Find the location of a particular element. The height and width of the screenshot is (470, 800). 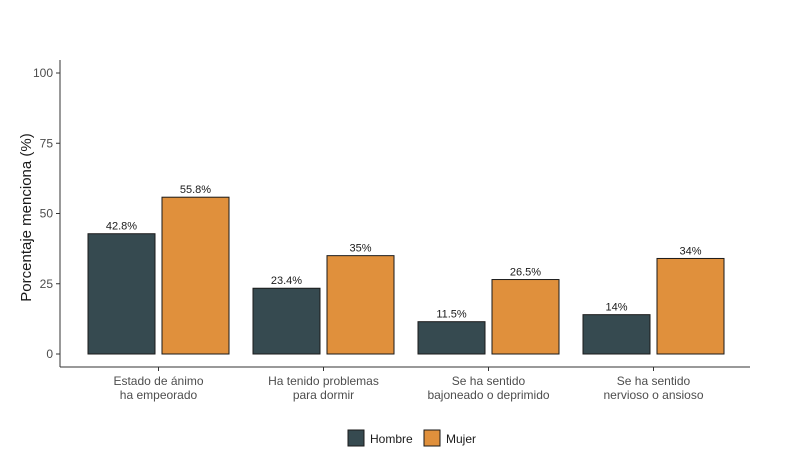

x-tick-label-2: Se ha sentido bajoneado o deprimido is located at coordinates (488, 388).